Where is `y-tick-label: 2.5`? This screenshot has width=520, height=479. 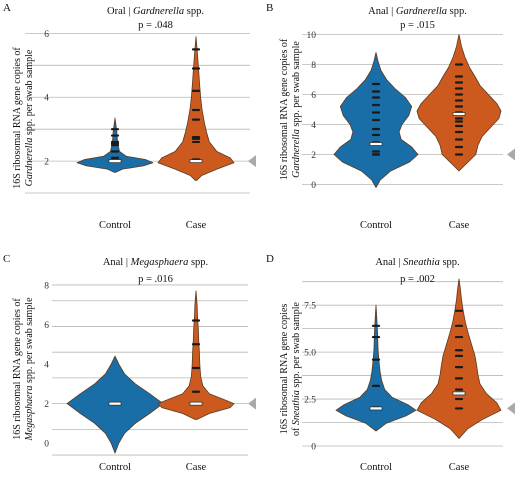 y-tick-label: 2.5 is located at coordinates (310, 401).